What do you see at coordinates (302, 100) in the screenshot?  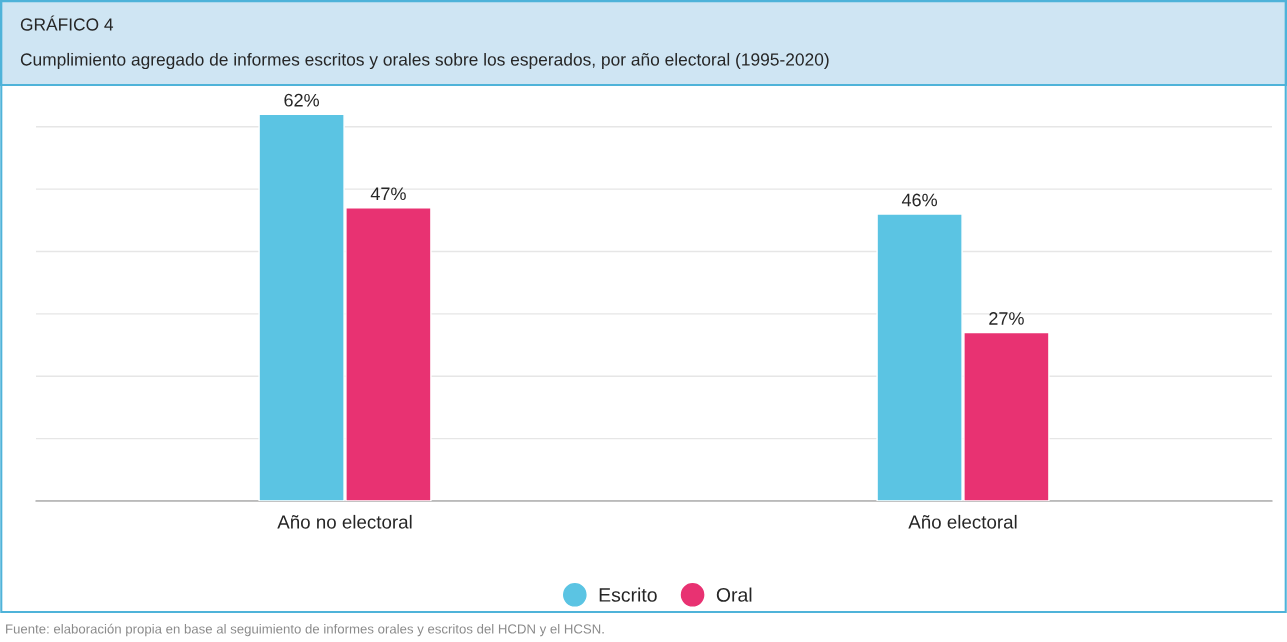 I see `data-label: 62%` at bounding box center [302, 100].